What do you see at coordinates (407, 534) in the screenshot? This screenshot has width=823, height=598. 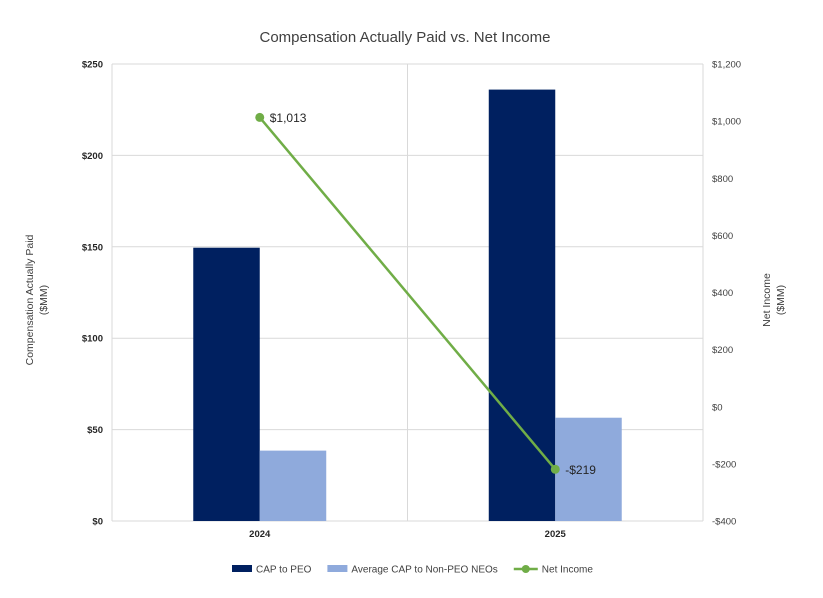 I see `x-axis-ticks: 2024 2025` at bounding box center [407, 534].